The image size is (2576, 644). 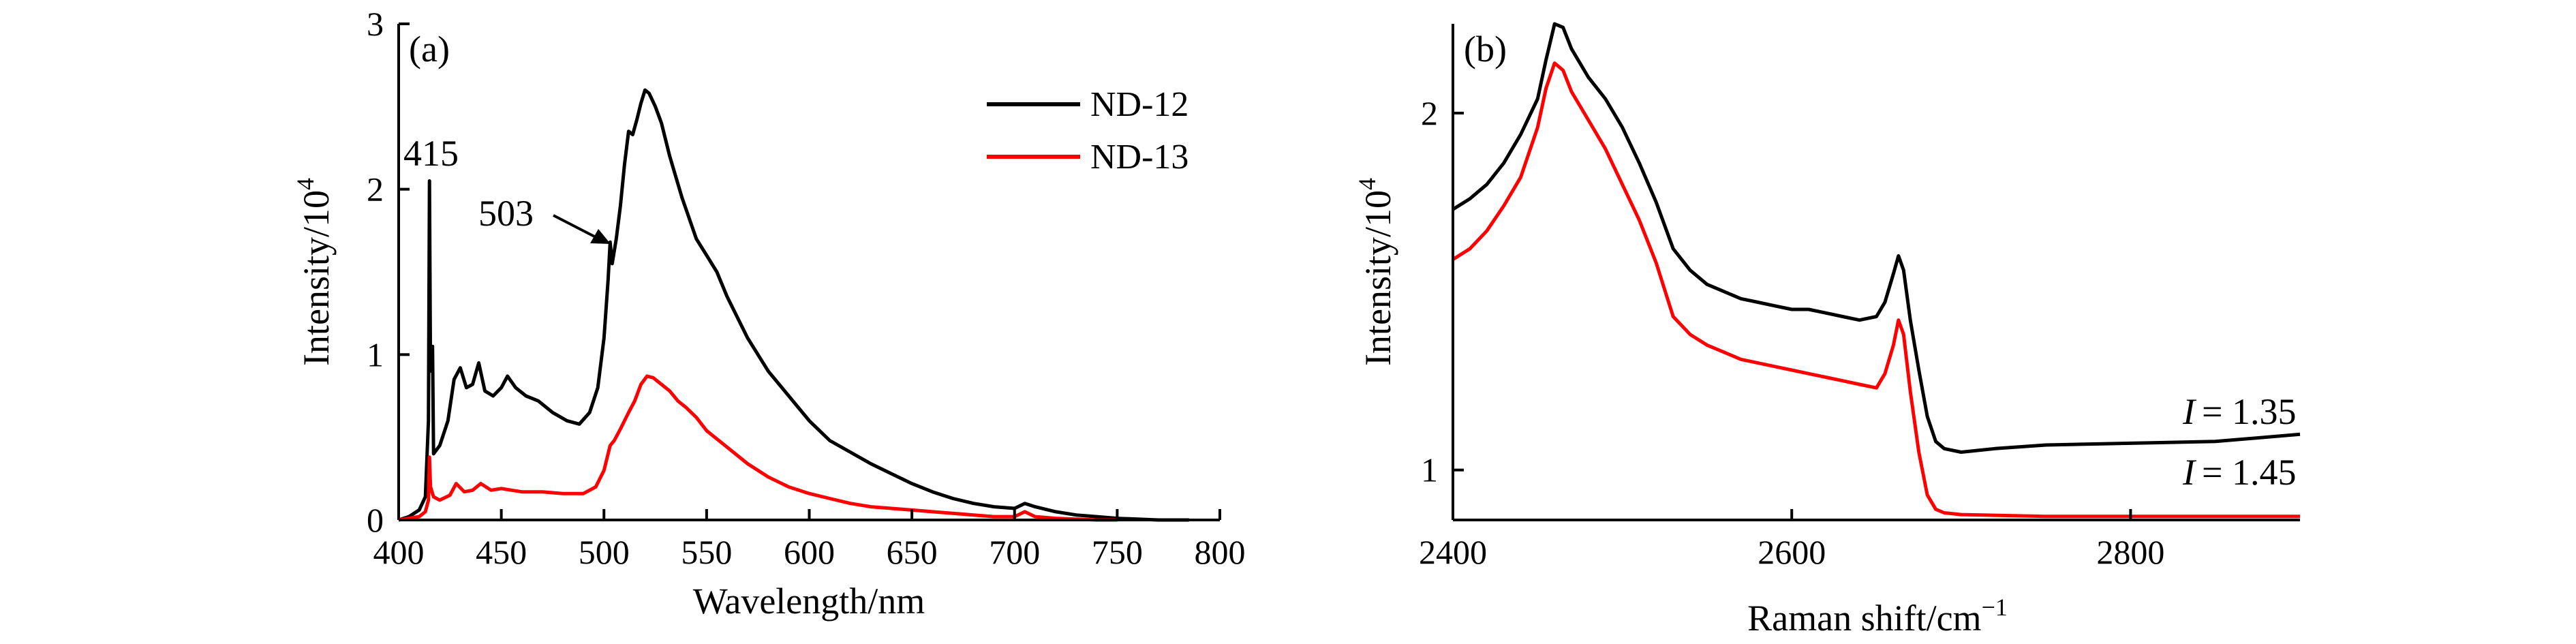 I want to click on annotation-503: 503, so click(x=506, y=213).